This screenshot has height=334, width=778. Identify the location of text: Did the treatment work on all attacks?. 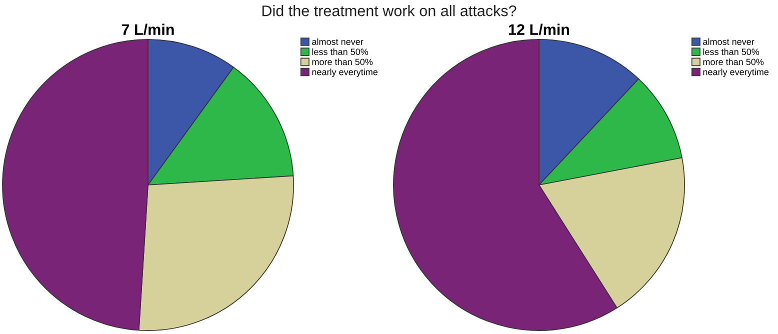
(389, 10).